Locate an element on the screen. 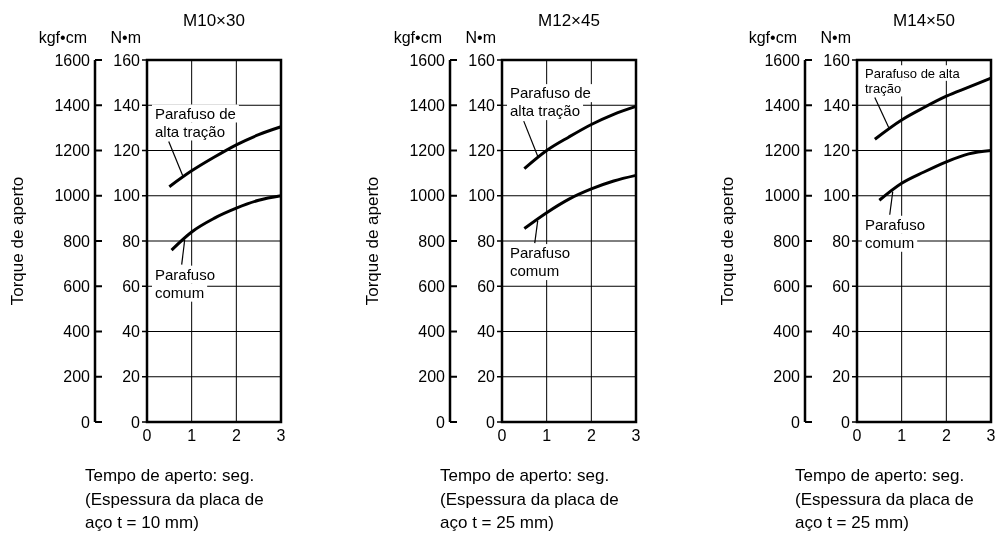  chart-title: M14×50 is located at coordinates (924, 20).